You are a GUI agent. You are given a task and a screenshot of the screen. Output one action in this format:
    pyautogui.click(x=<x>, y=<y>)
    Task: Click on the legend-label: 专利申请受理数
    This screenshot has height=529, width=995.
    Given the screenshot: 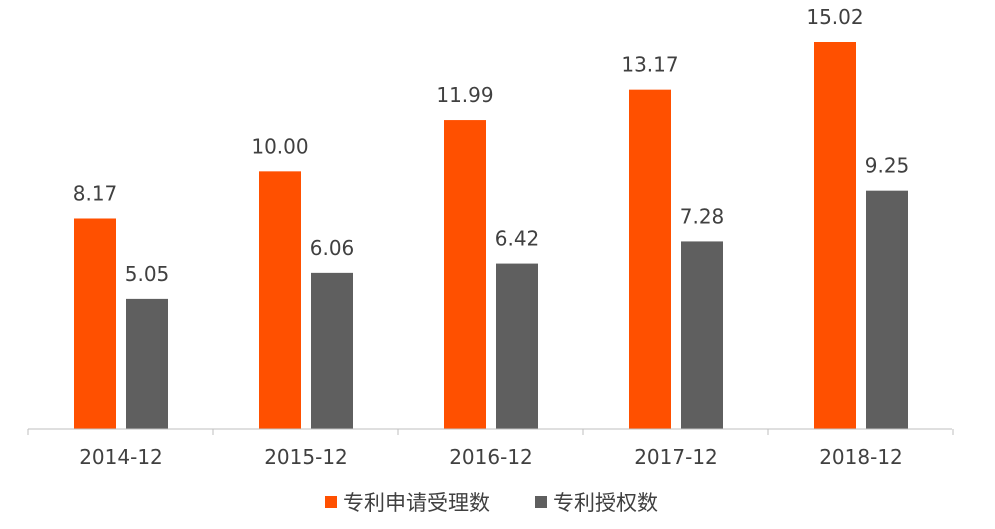 What is the action you would take?
    pyautogui.click(x=416, y=503)
    